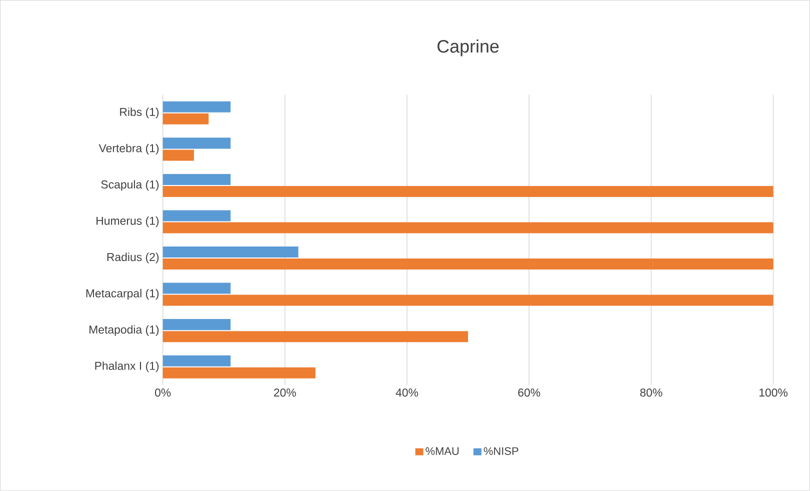 The height and width of the screenshot is (491, 810). What do you see at coordinates (133, 258) in the screenshot?
I see `y-tick-label: Radius (2)` at bounding box center [133, 258].